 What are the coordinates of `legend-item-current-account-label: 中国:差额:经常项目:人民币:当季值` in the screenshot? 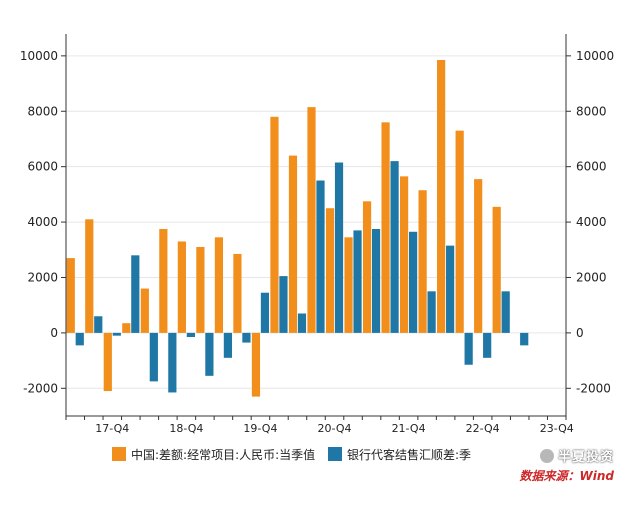 It's located at (223, 454).